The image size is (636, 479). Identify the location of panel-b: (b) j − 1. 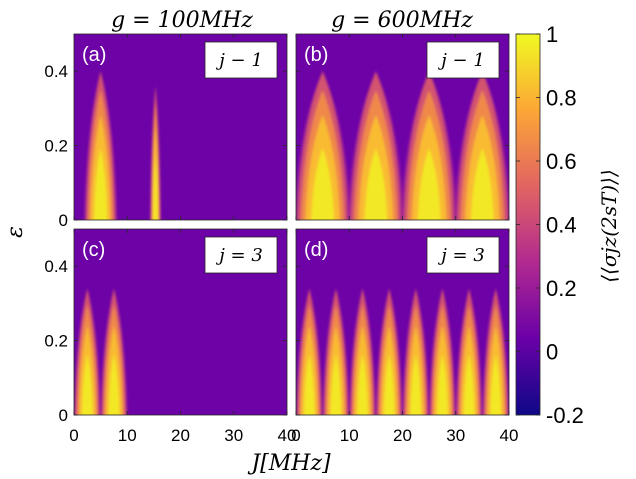
(402, 127).